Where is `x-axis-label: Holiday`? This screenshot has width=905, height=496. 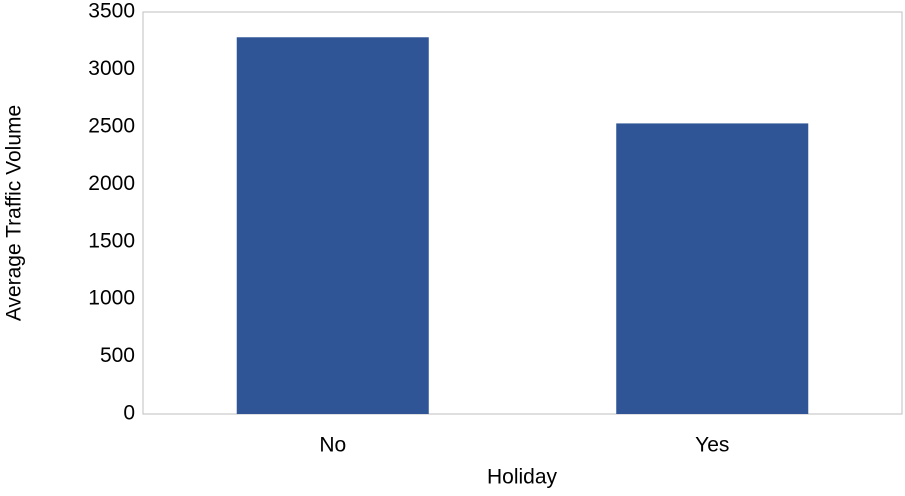 x-axis-label: Holiday is located at coordinates (522, 477).